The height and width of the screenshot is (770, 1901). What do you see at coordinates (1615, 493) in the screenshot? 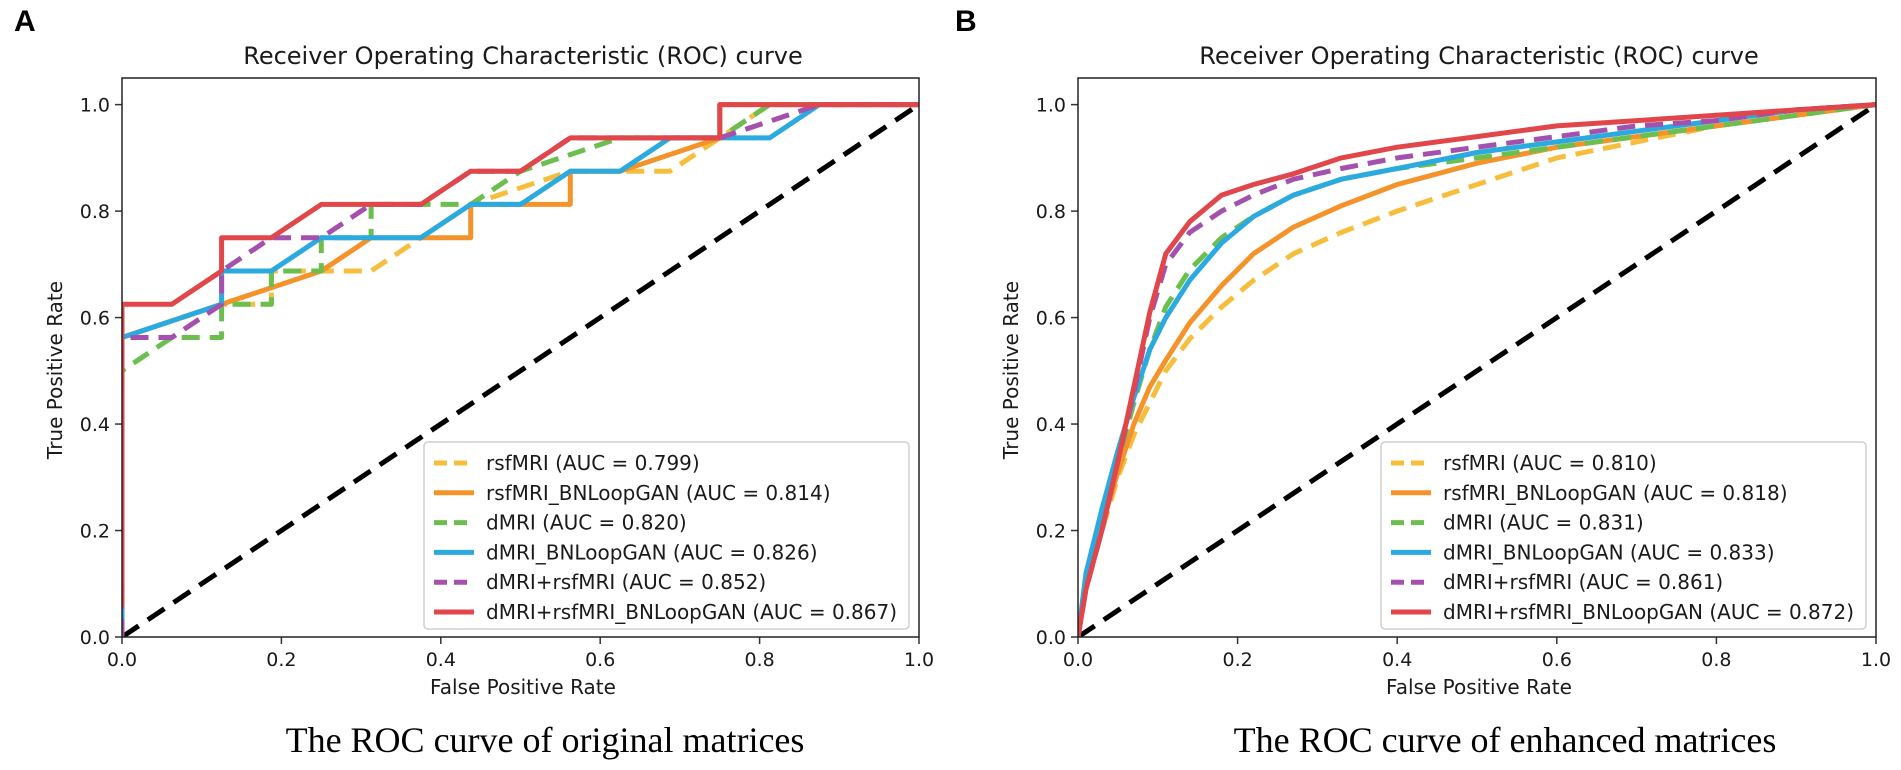
I see `legend-entry: rsfMRI_BNLoopGAN (AUC = 0.818)` at bounding box center [1615, 493].